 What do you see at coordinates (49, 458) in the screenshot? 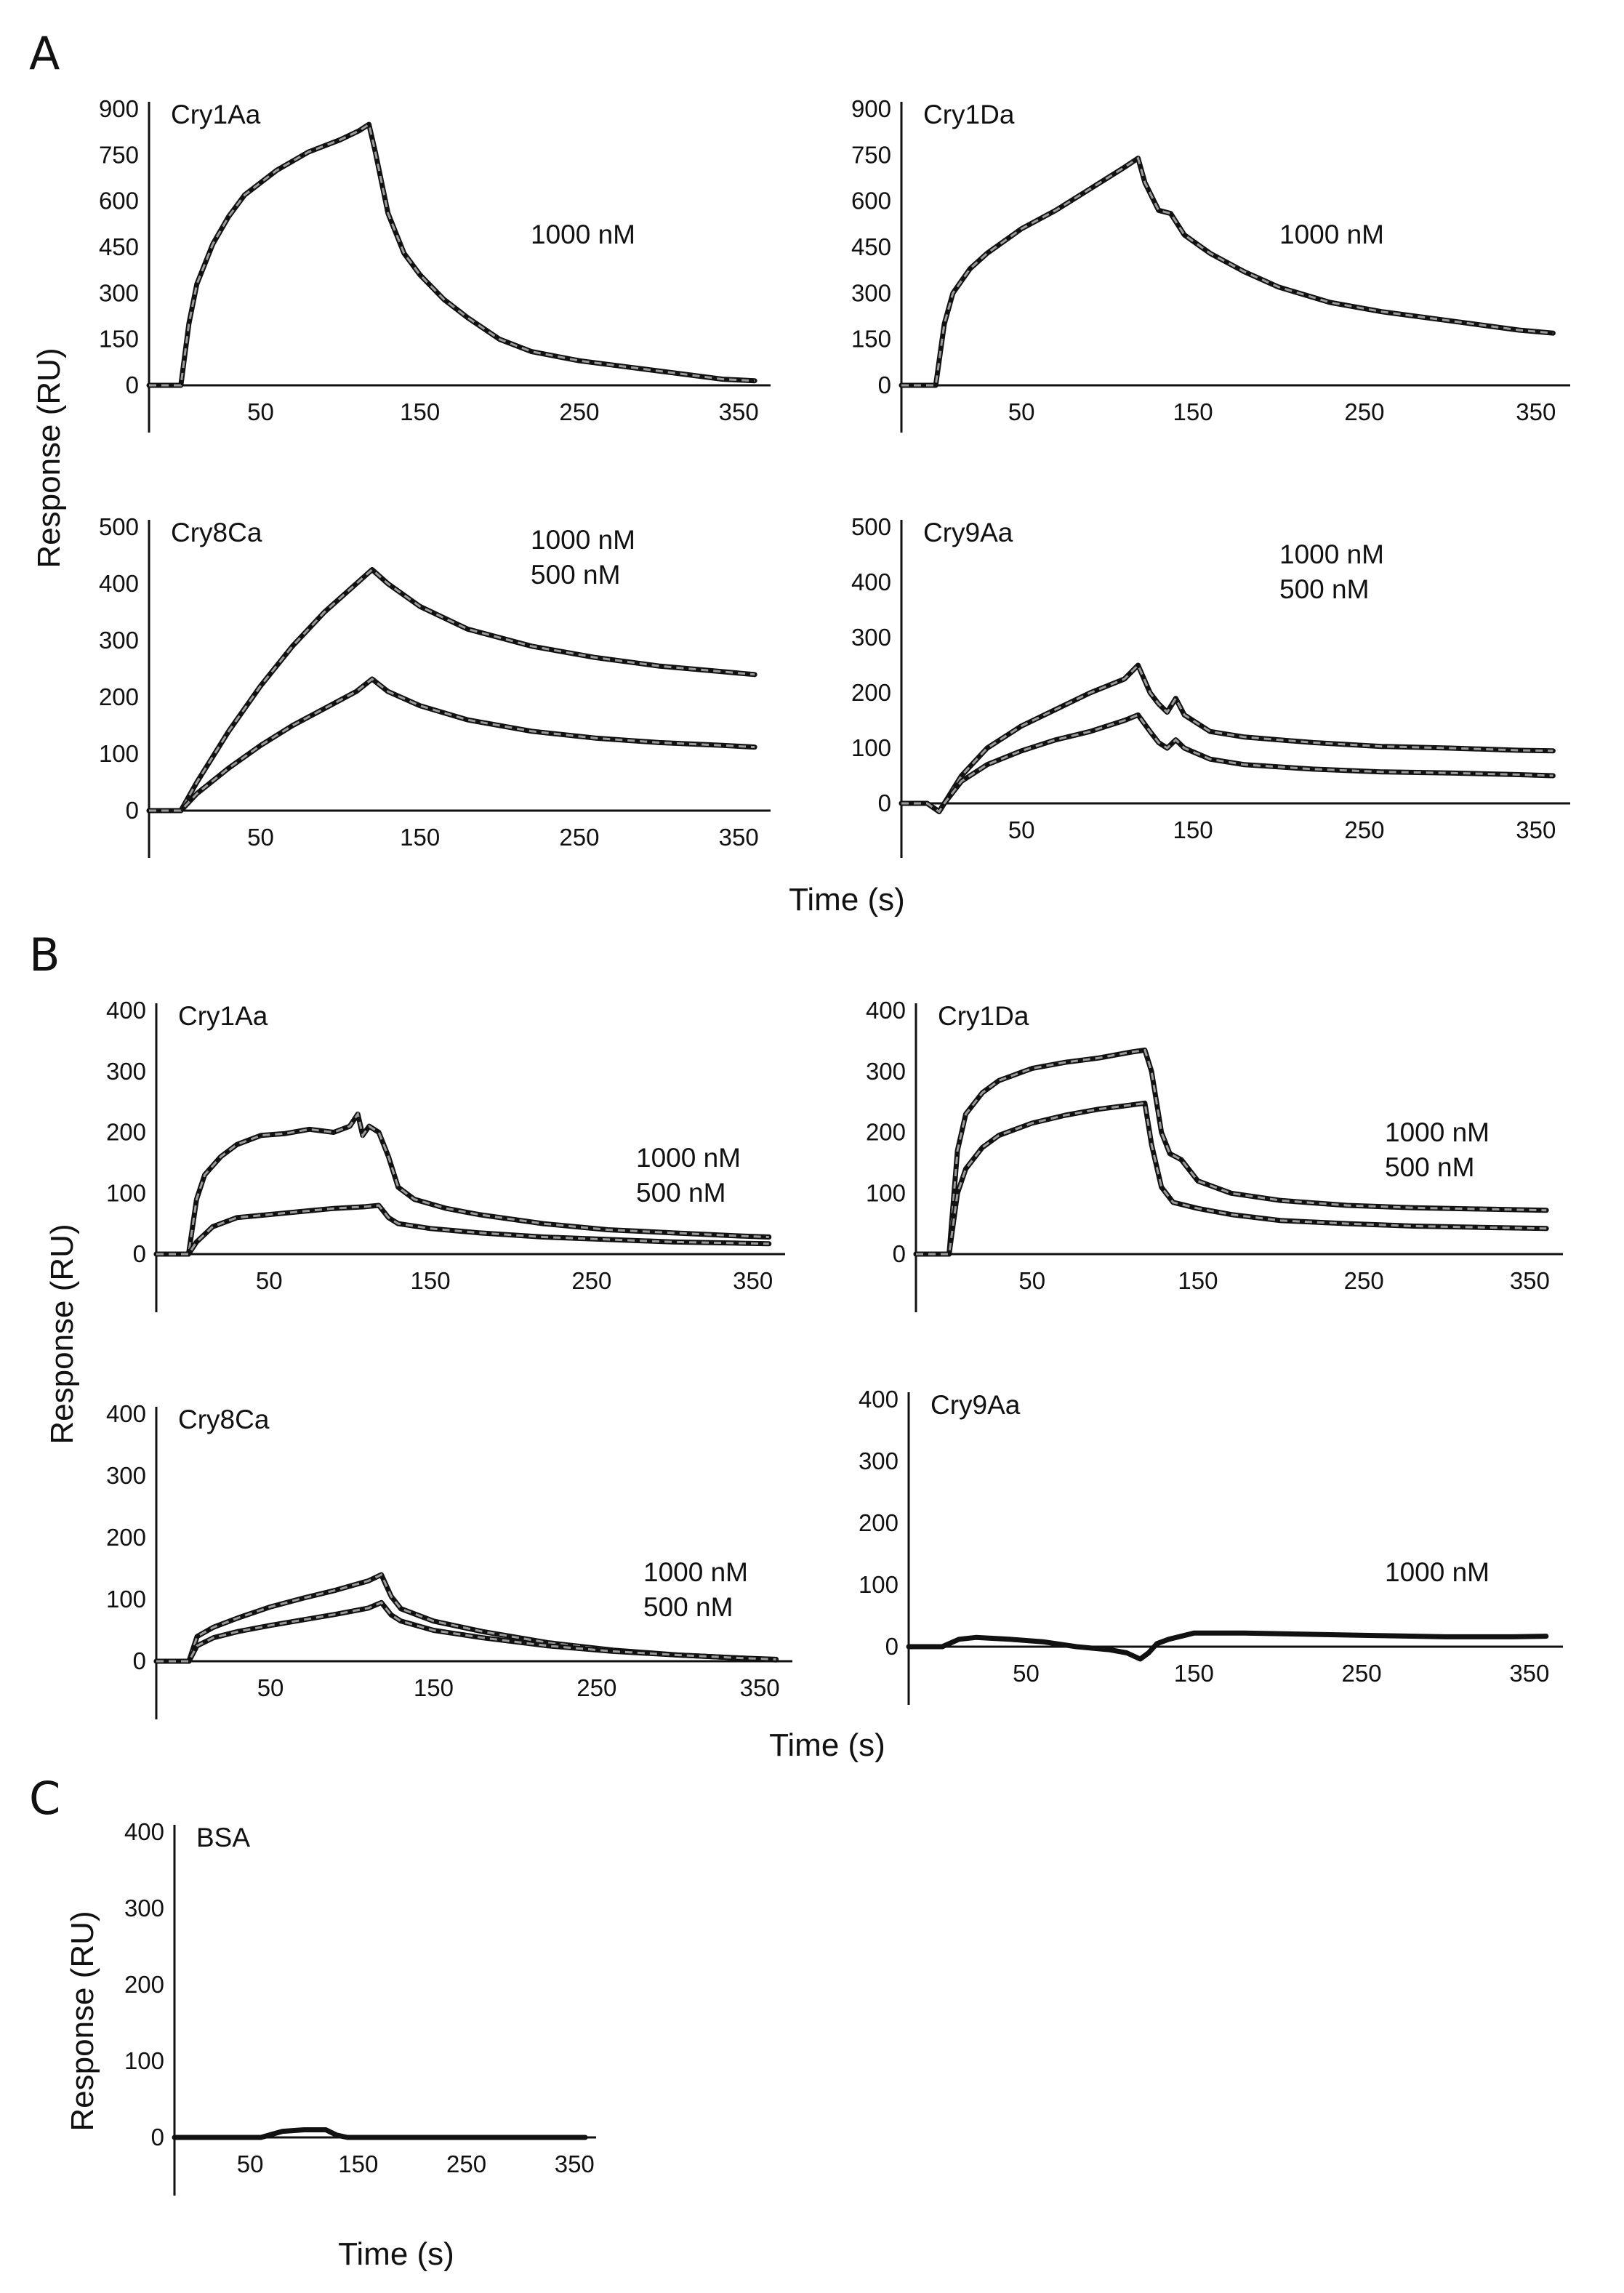
I see `panel-a-y-axis-label: Response (RU)` at bounding box center [49, 458].